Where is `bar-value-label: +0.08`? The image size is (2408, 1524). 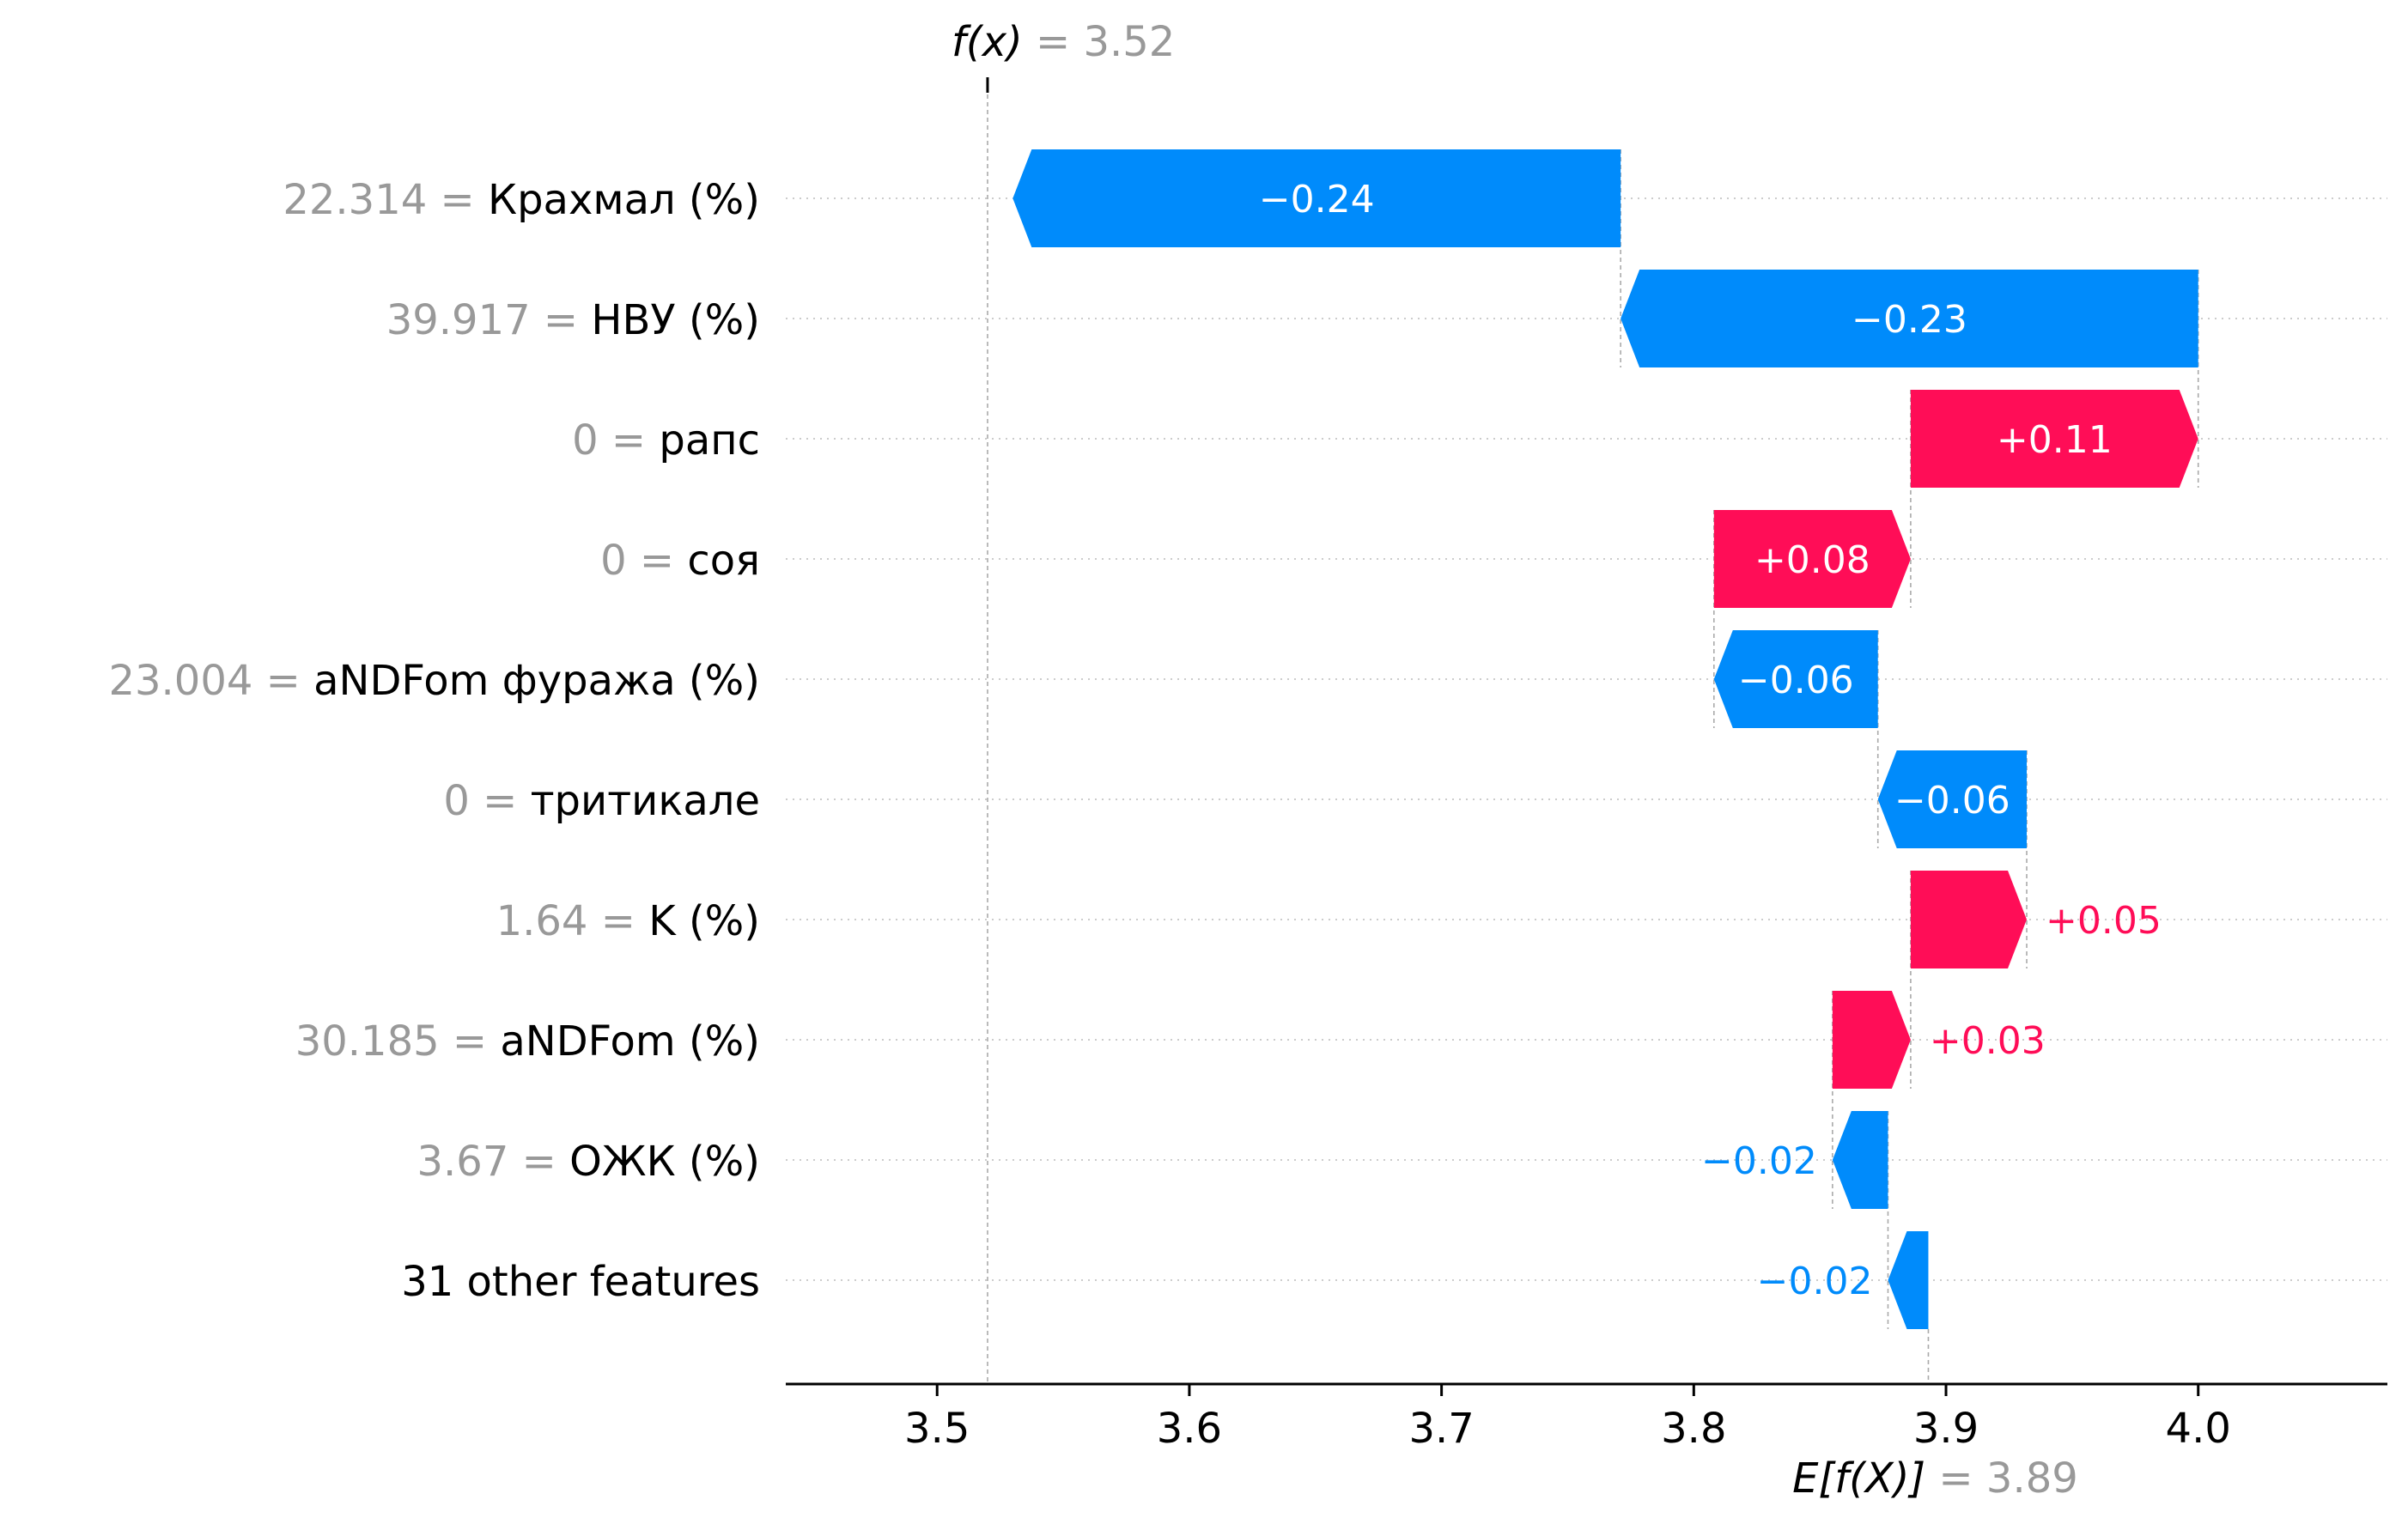 bar-value-label: +0.08 is located at coordinates (1812, 560).